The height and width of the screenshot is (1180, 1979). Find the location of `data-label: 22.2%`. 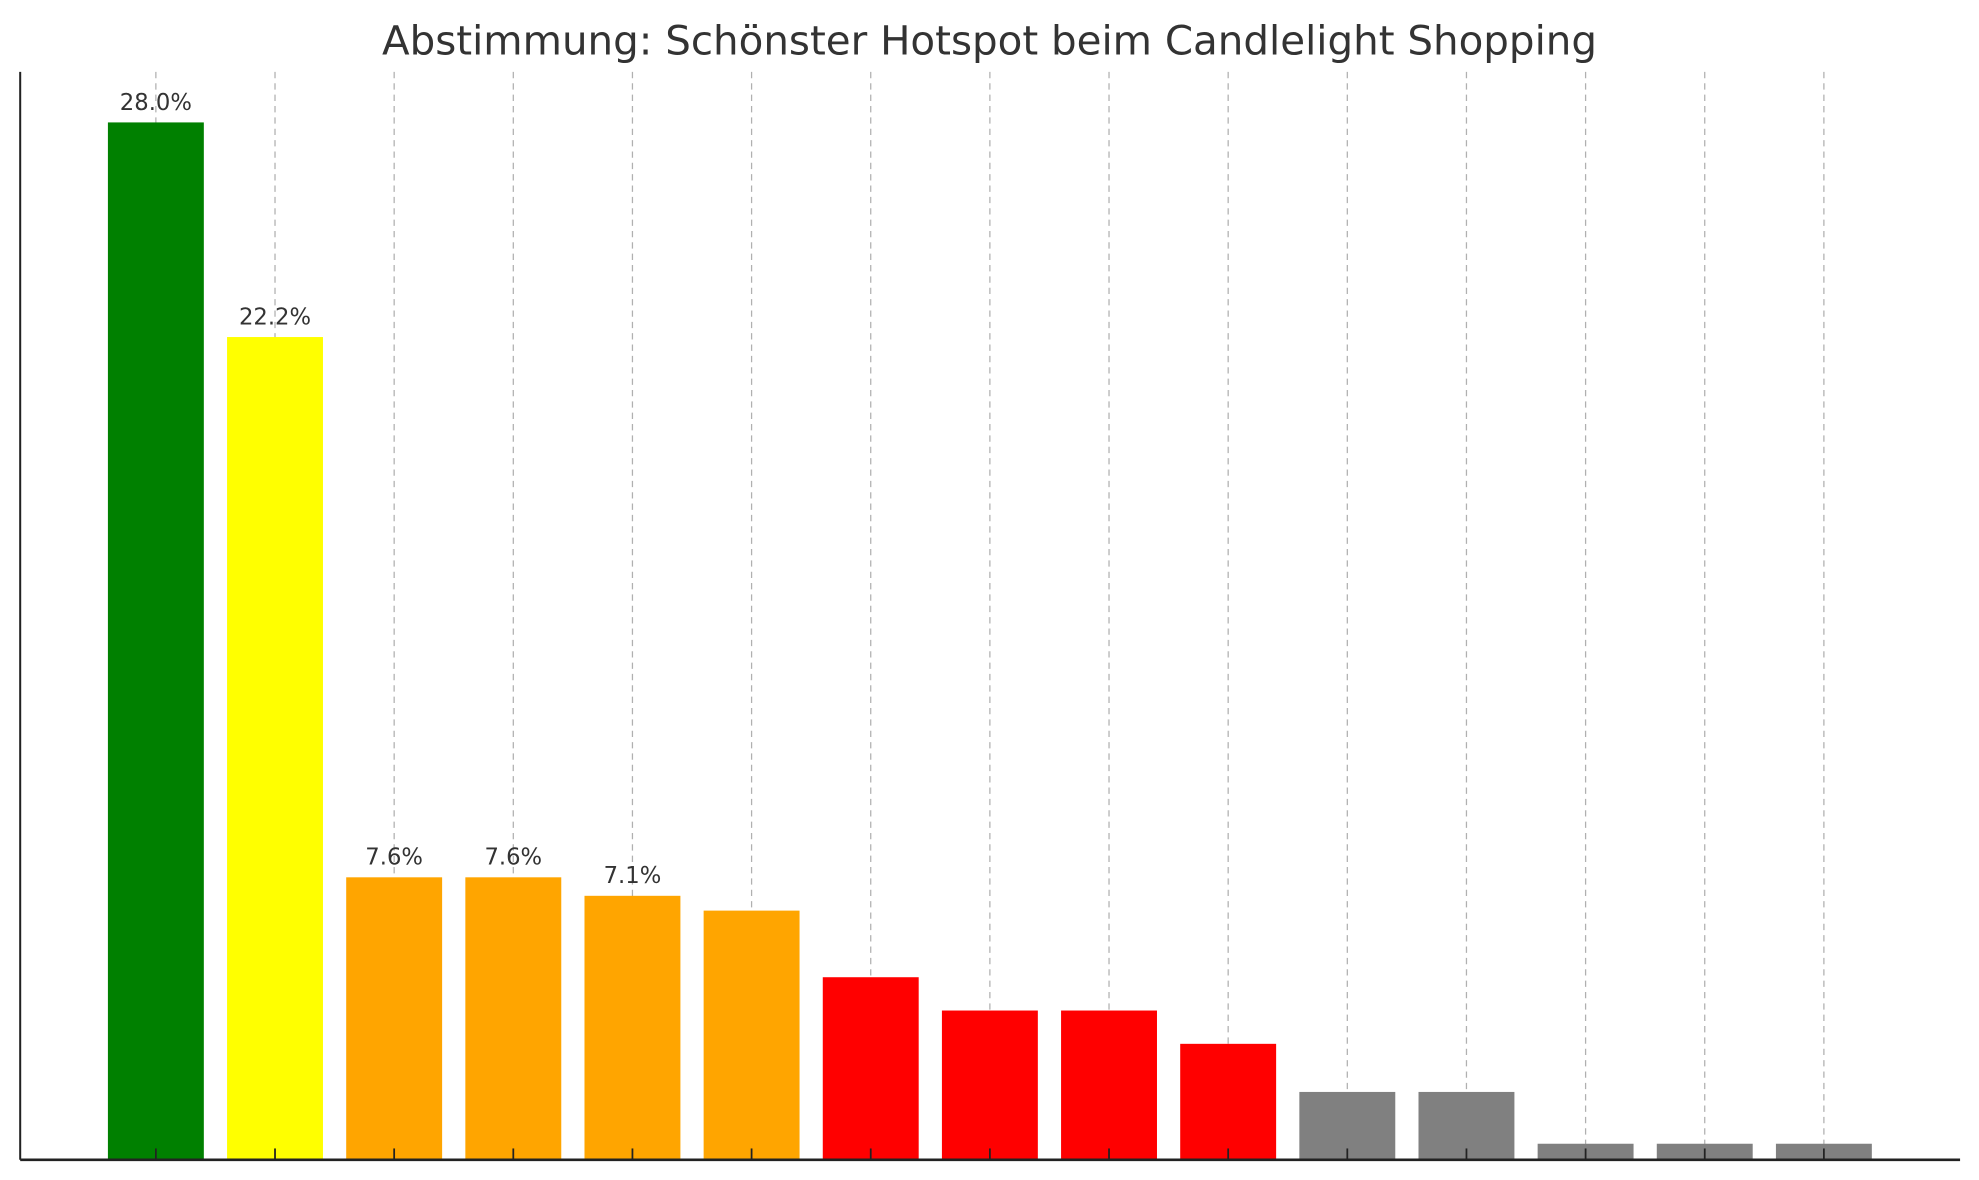

data-label: 22.2% is located at coordinates (275, 317).